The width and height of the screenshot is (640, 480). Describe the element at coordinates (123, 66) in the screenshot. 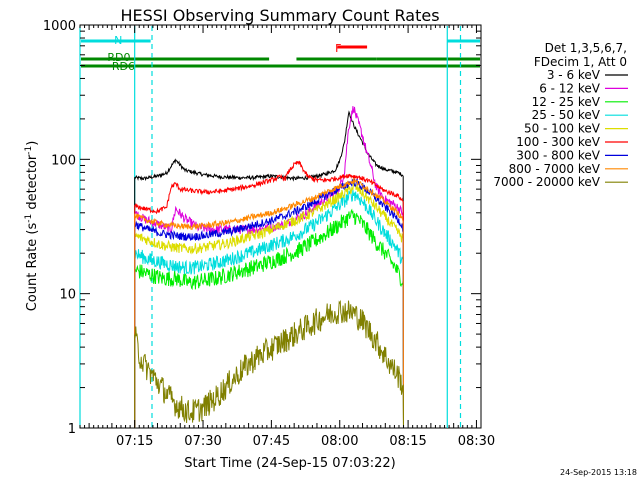

I see `flag-label-rd6: RD6` at that location.